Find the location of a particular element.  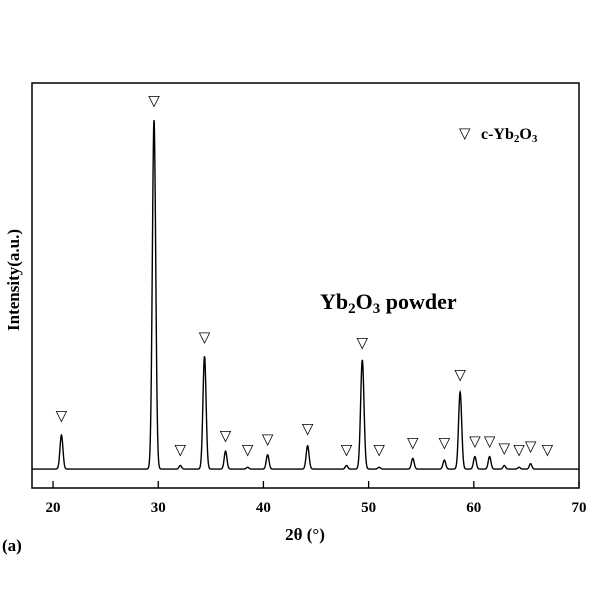

legend-label-main: c-Yb is located at coordinates (497, 134).